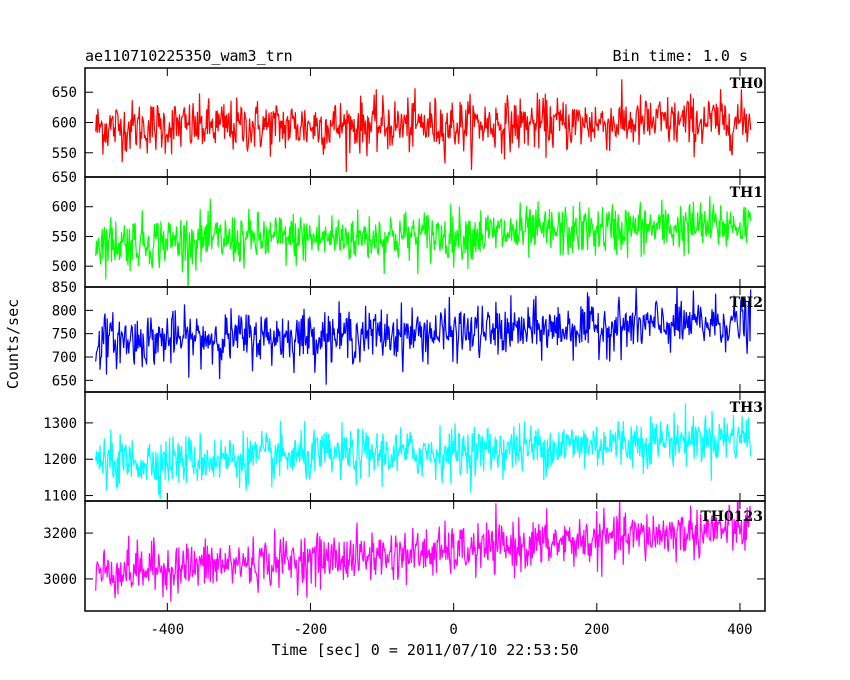  I want to click on panel-th1: 500 550 600 TH1, so click(409, 232).